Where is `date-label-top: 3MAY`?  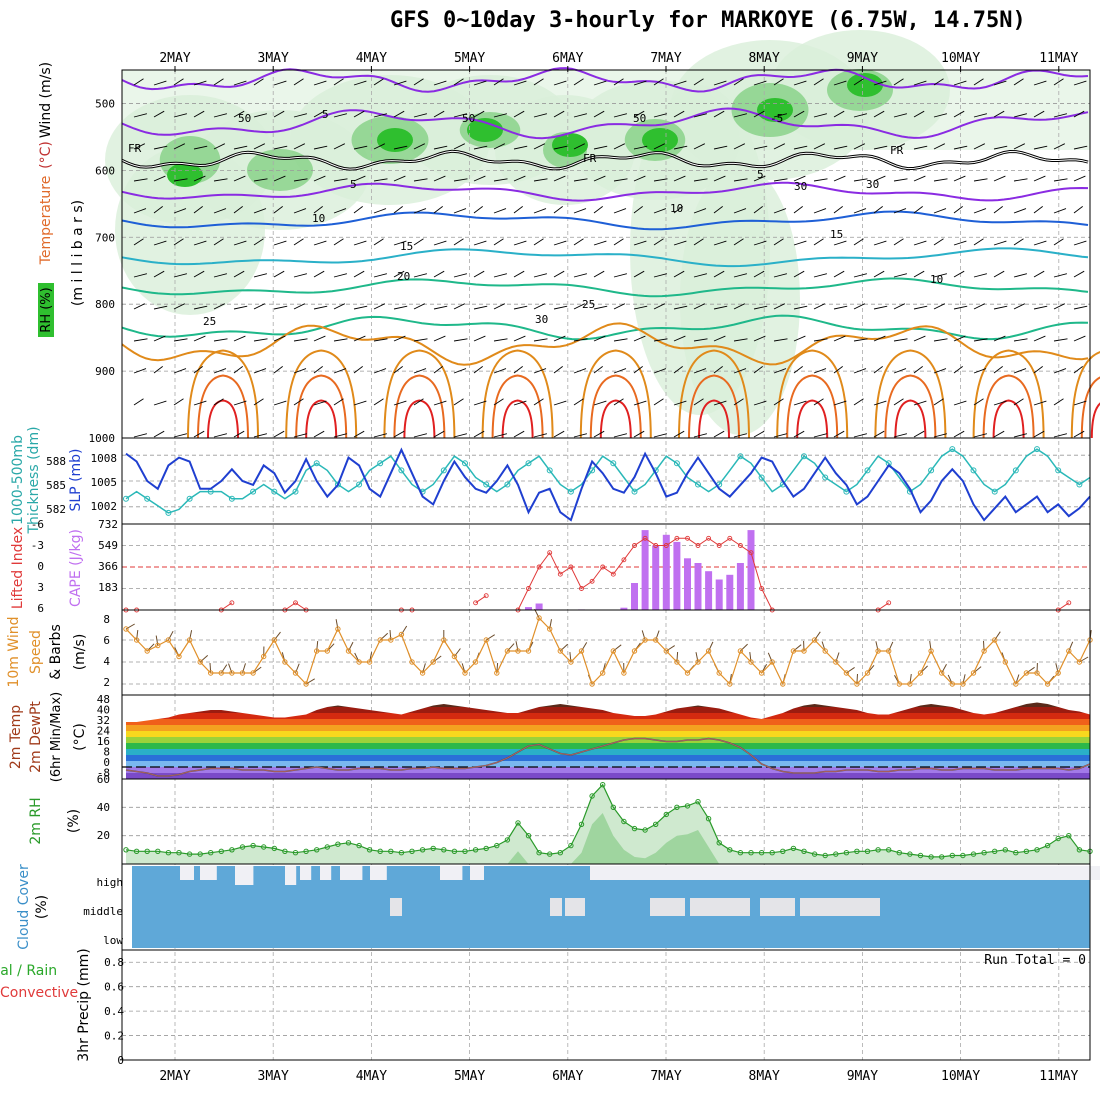
date-label-top: 3MAY is located at coordinates (273, 58).